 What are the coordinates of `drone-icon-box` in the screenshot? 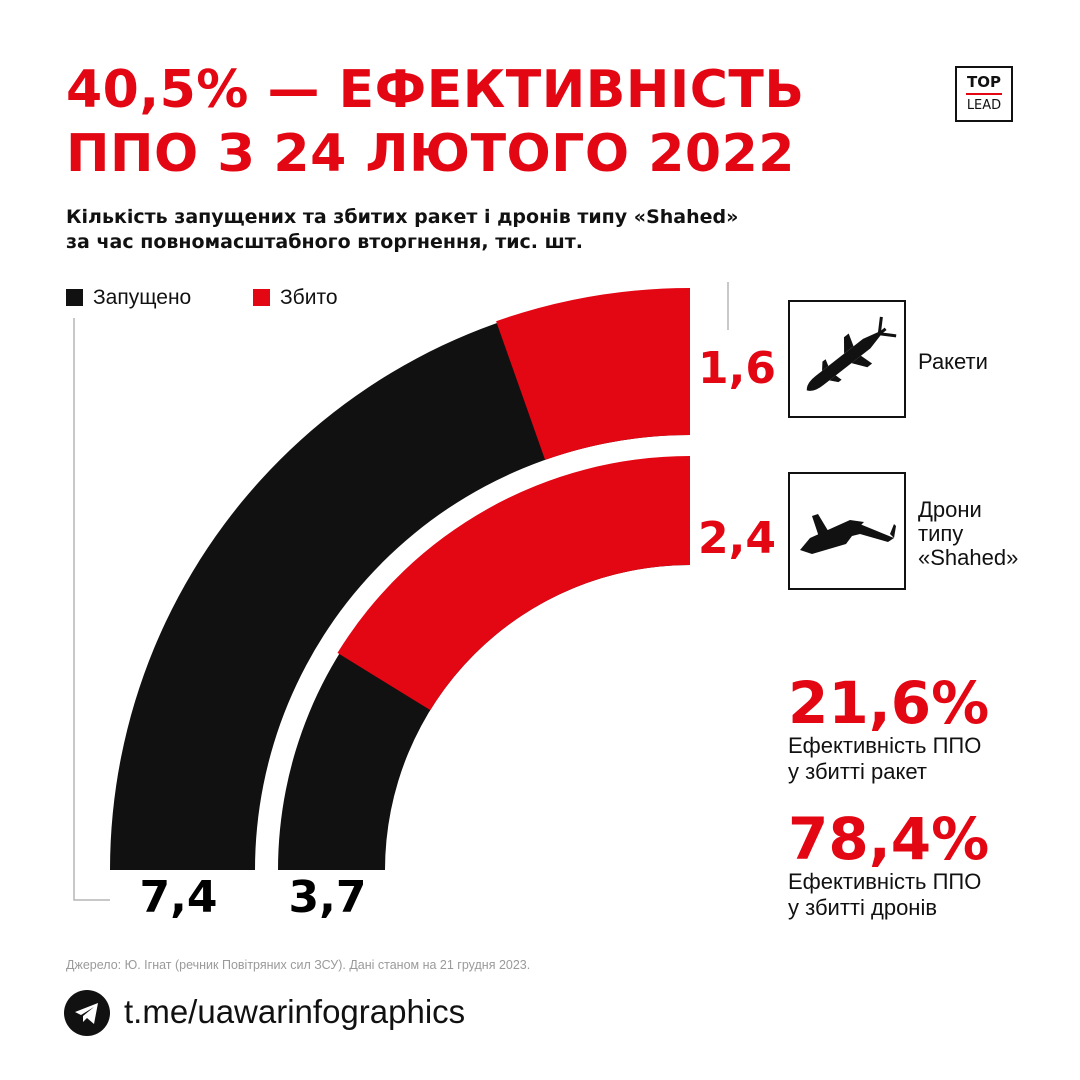 It's located at (847, 531).